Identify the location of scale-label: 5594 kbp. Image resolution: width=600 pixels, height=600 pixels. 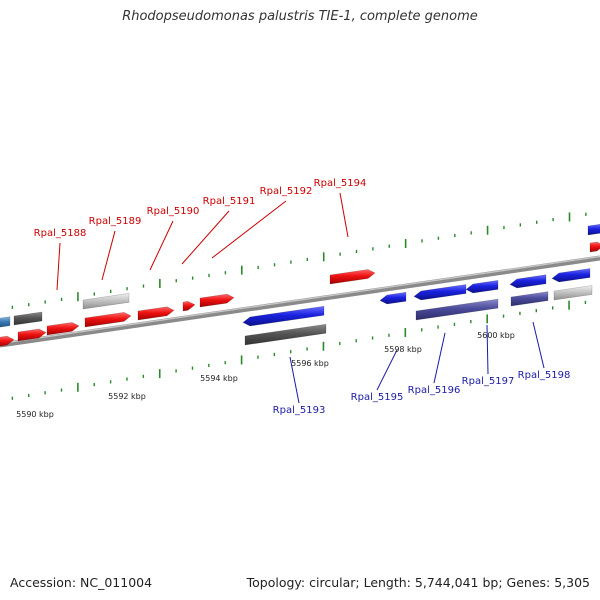
(219, 378).